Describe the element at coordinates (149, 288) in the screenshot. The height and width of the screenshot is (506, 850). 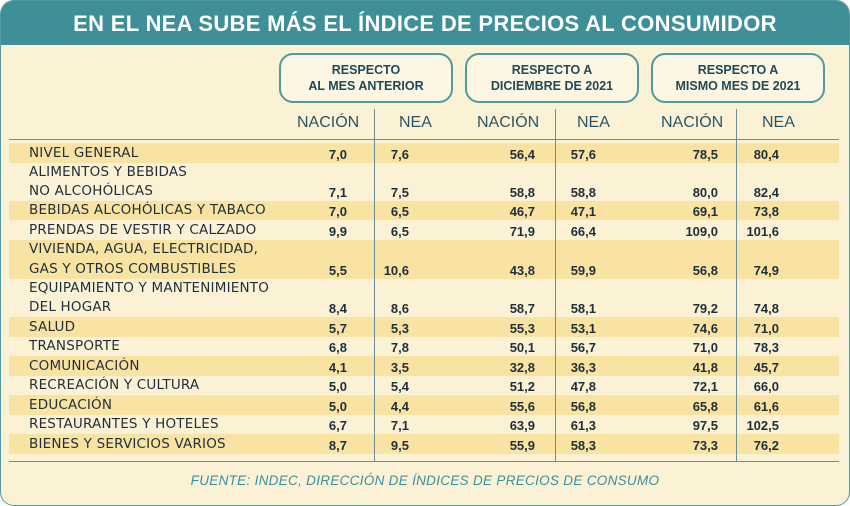
I see `row-label: EQUIPAMIENTO Y MANTENIMIENTO` at that location.